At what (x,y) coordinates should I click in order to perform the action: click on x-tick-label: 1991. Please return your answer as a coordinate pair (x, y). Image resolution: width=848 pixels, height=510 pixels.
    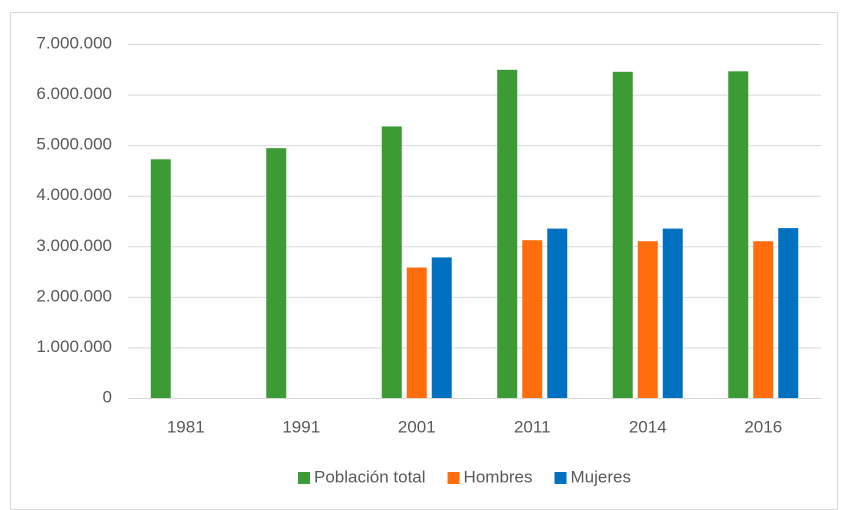
    Looking at the image, I should click on (301, 426).